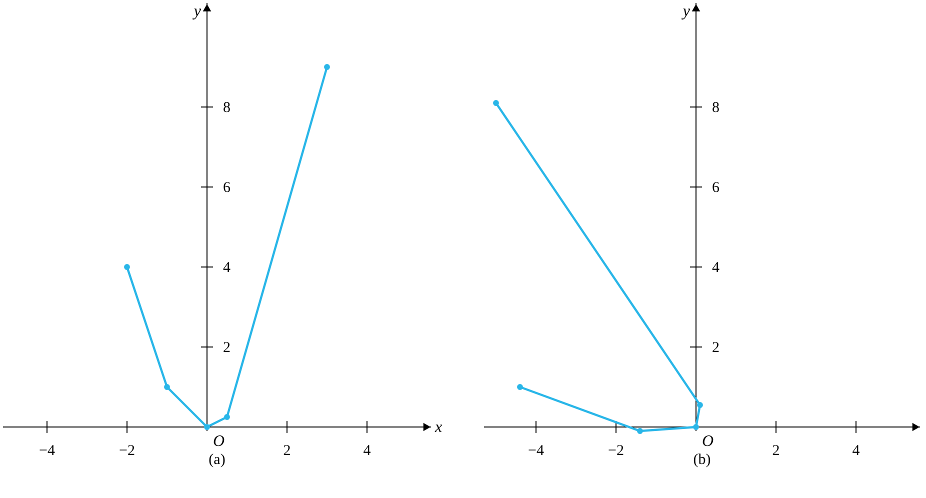  I want to click on text: (b), so click(702, 460).